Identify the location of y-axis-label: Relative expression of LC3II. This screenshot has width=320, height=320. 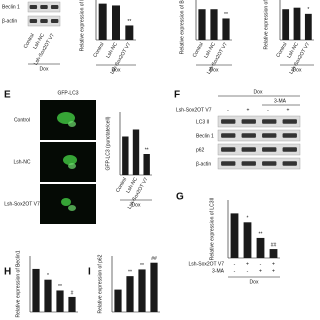
(82, 25).